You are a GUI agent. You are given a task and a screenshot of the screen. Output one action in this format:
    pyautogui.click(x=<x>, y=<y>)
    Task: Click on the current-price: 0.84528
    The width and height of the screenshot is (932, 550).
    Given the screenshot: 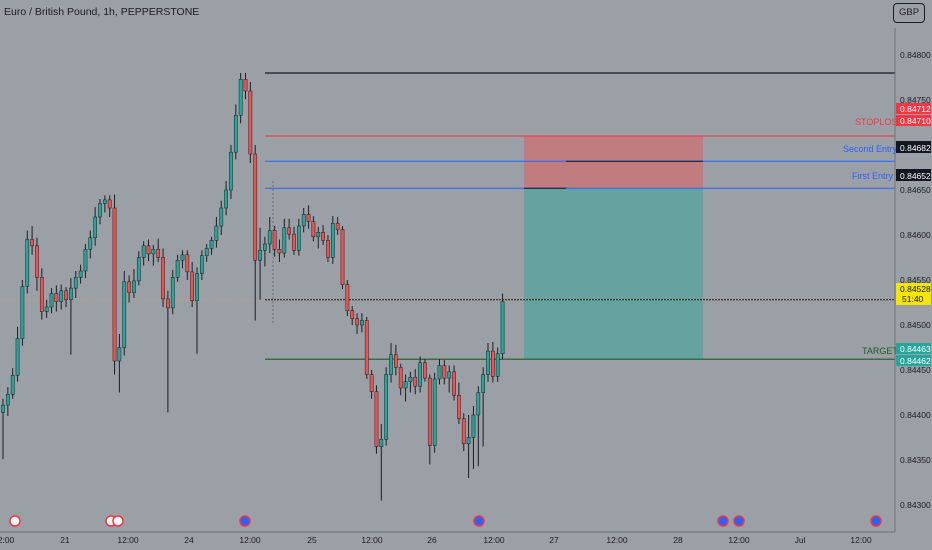 What is the action you would take?
    pyautogui.click(x=915, y=289)
    